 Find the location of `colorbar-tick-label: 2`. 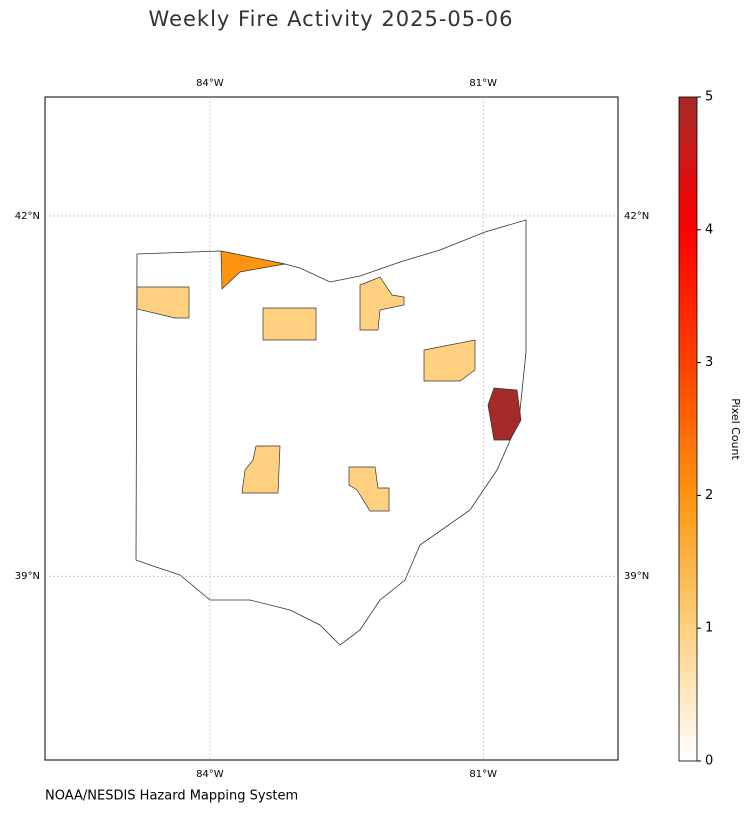

colorbar-tick-label: 2 is located at coordinates (709, 495).